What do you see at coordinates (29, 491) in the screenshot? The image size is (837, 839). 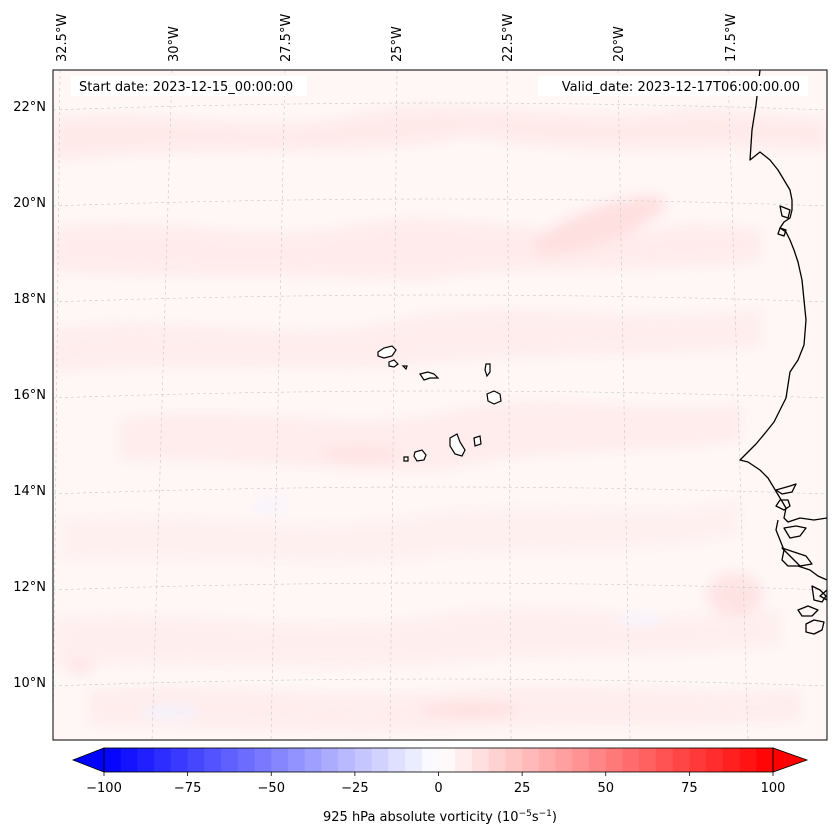 I see `lat-label: 14°N` at bounding box center [29, 491].